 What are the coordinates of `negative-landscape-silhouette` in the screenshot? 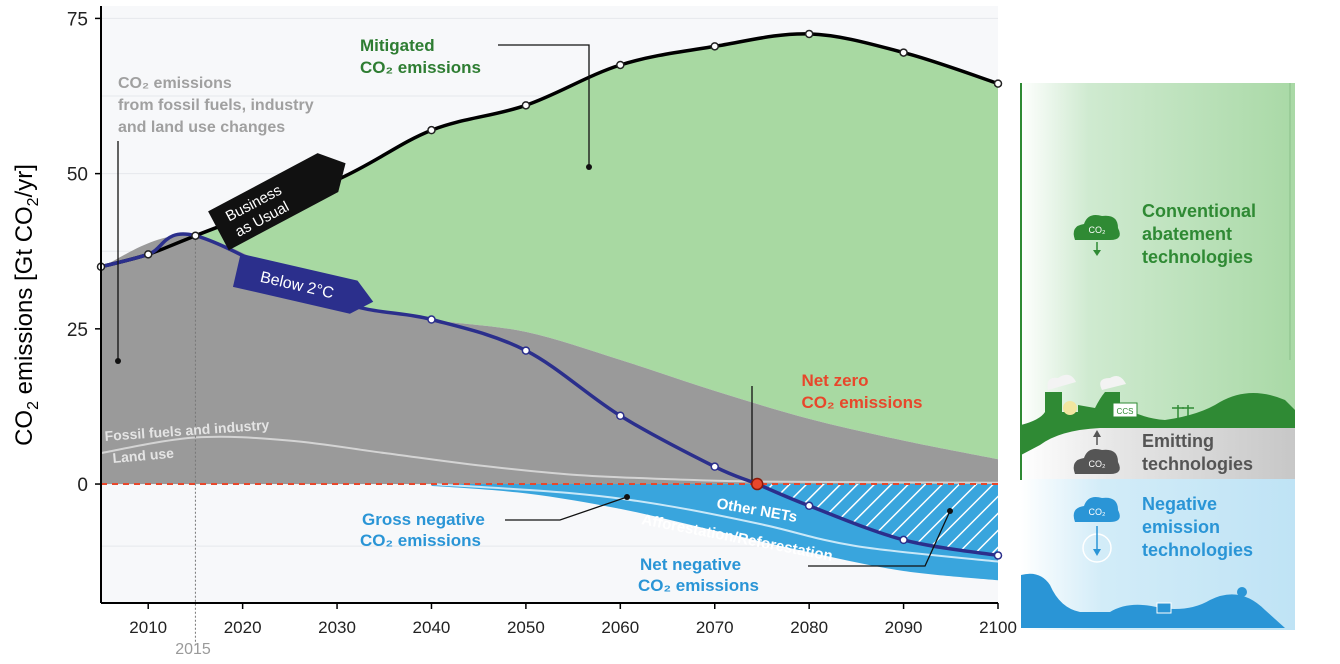 It's located at (1153, 600).